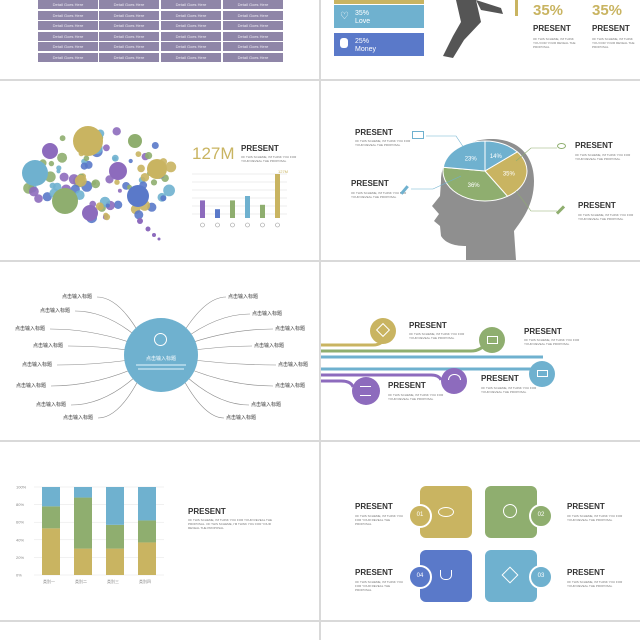 This screenshot has width=640, height=640. What do you see at coordinates (366, 391) in the screenshot?
I see `scale-icon-circle` at bounding box center [366, 391].